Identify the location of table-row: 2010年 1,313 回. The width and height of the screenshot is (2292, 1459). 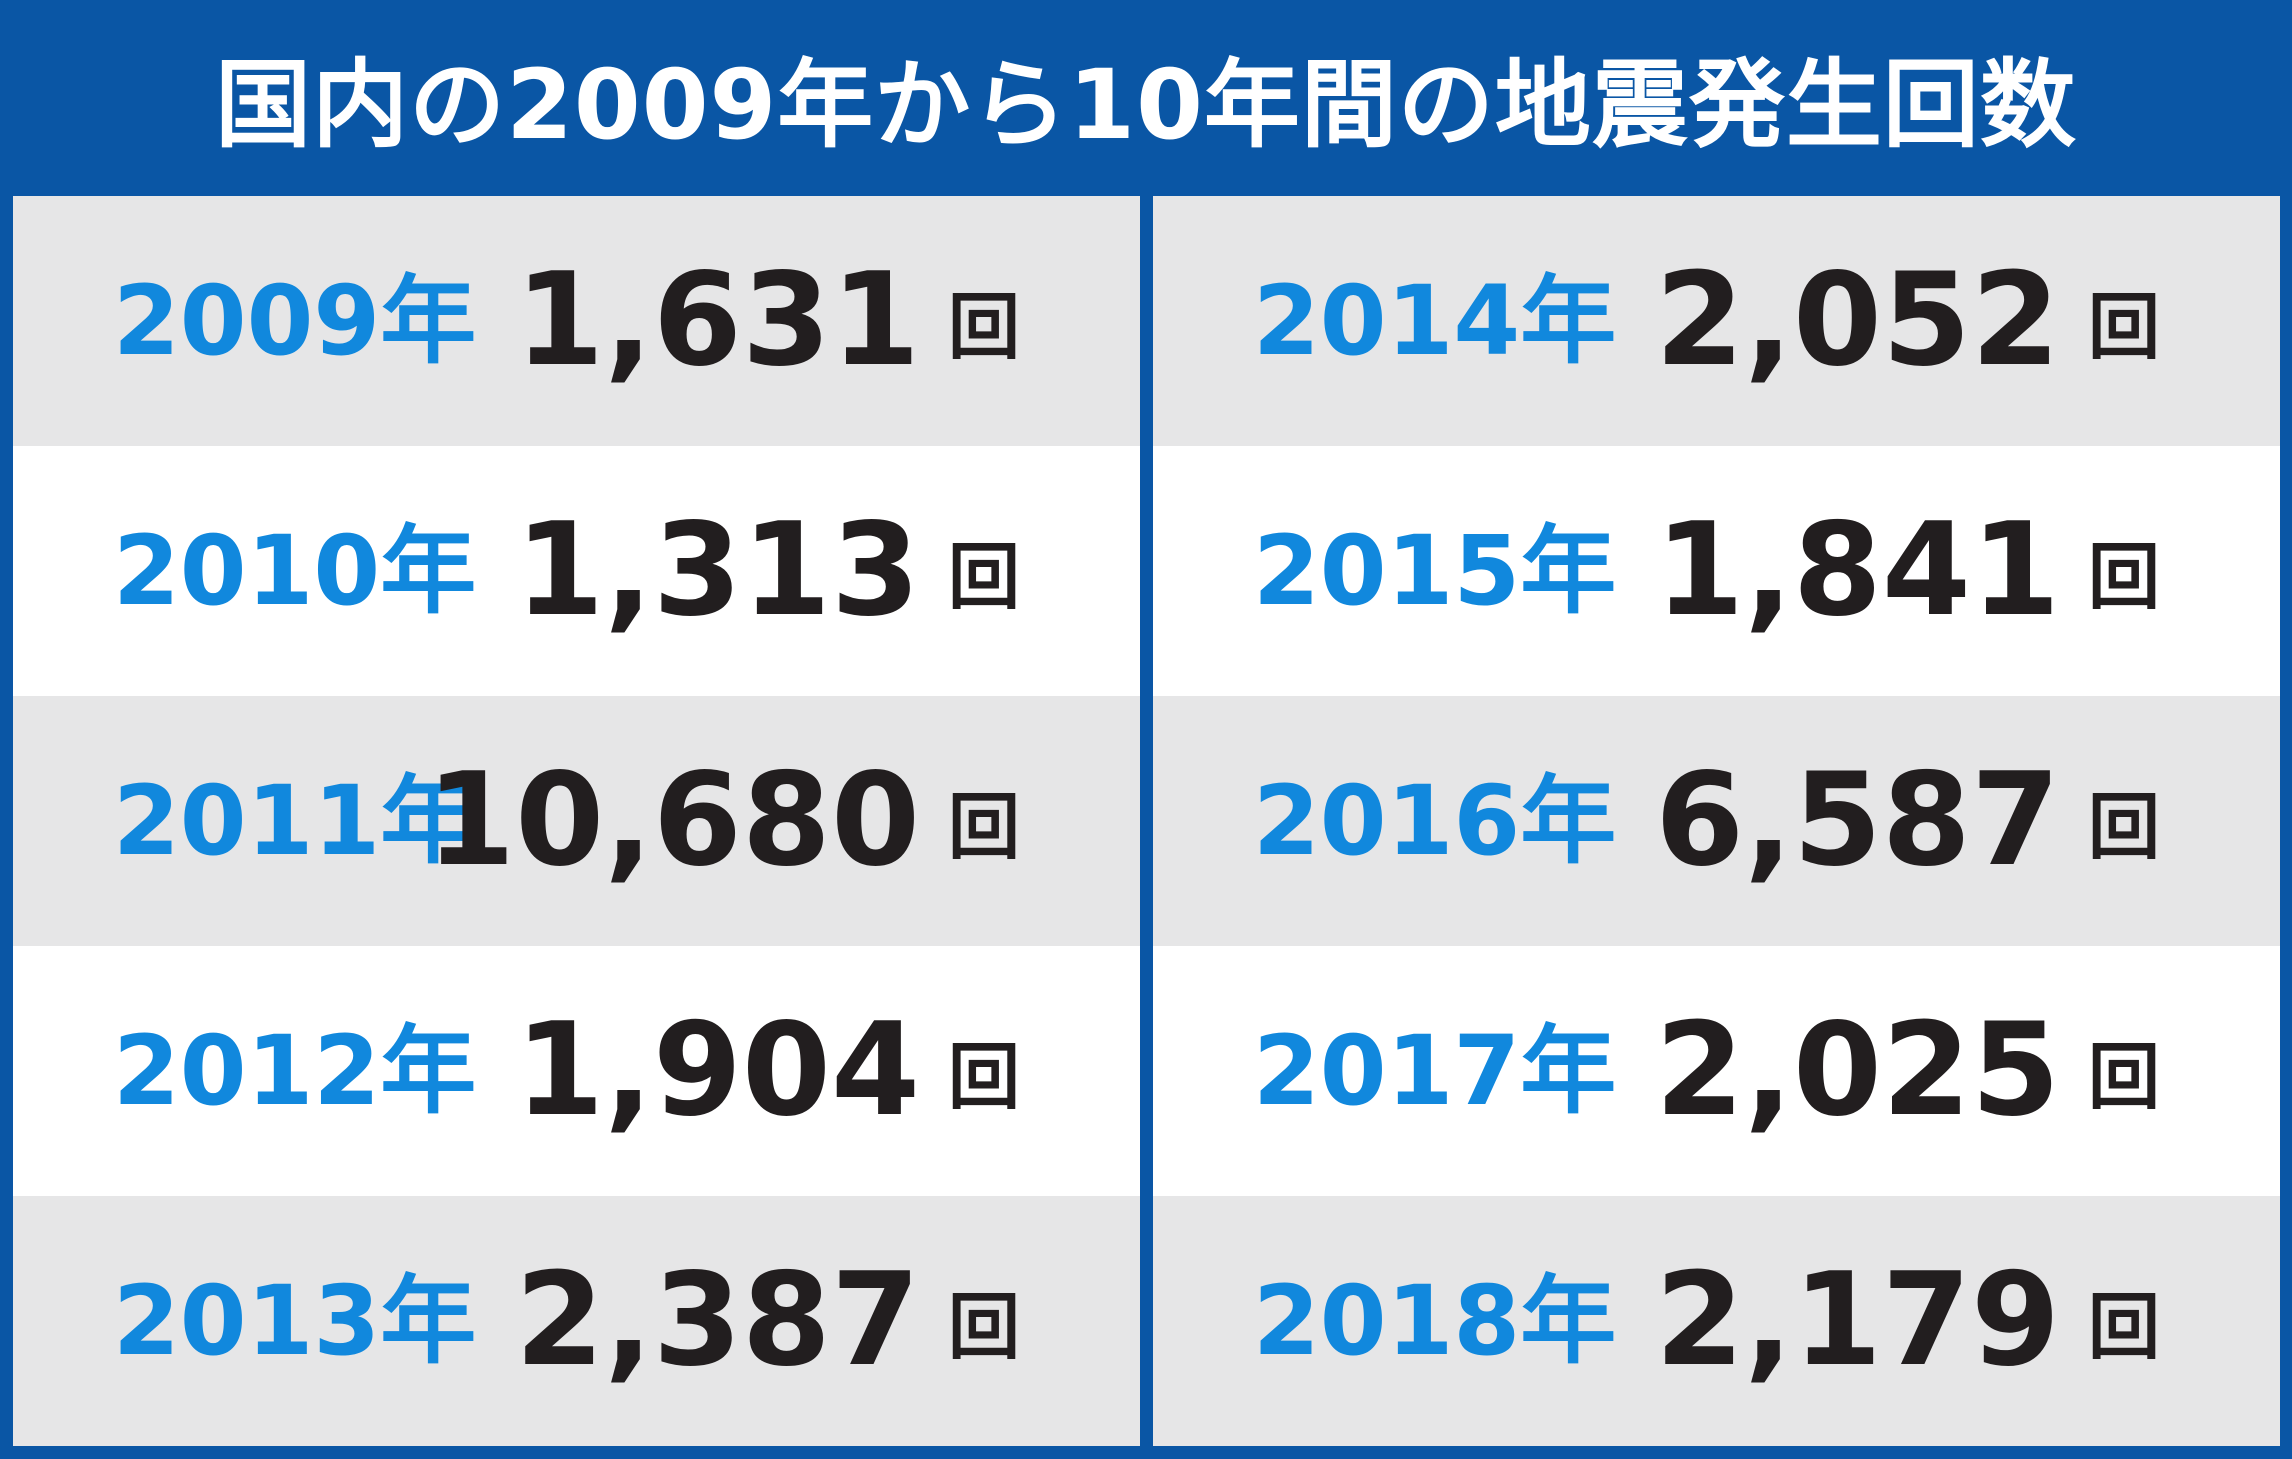
(576, 571).